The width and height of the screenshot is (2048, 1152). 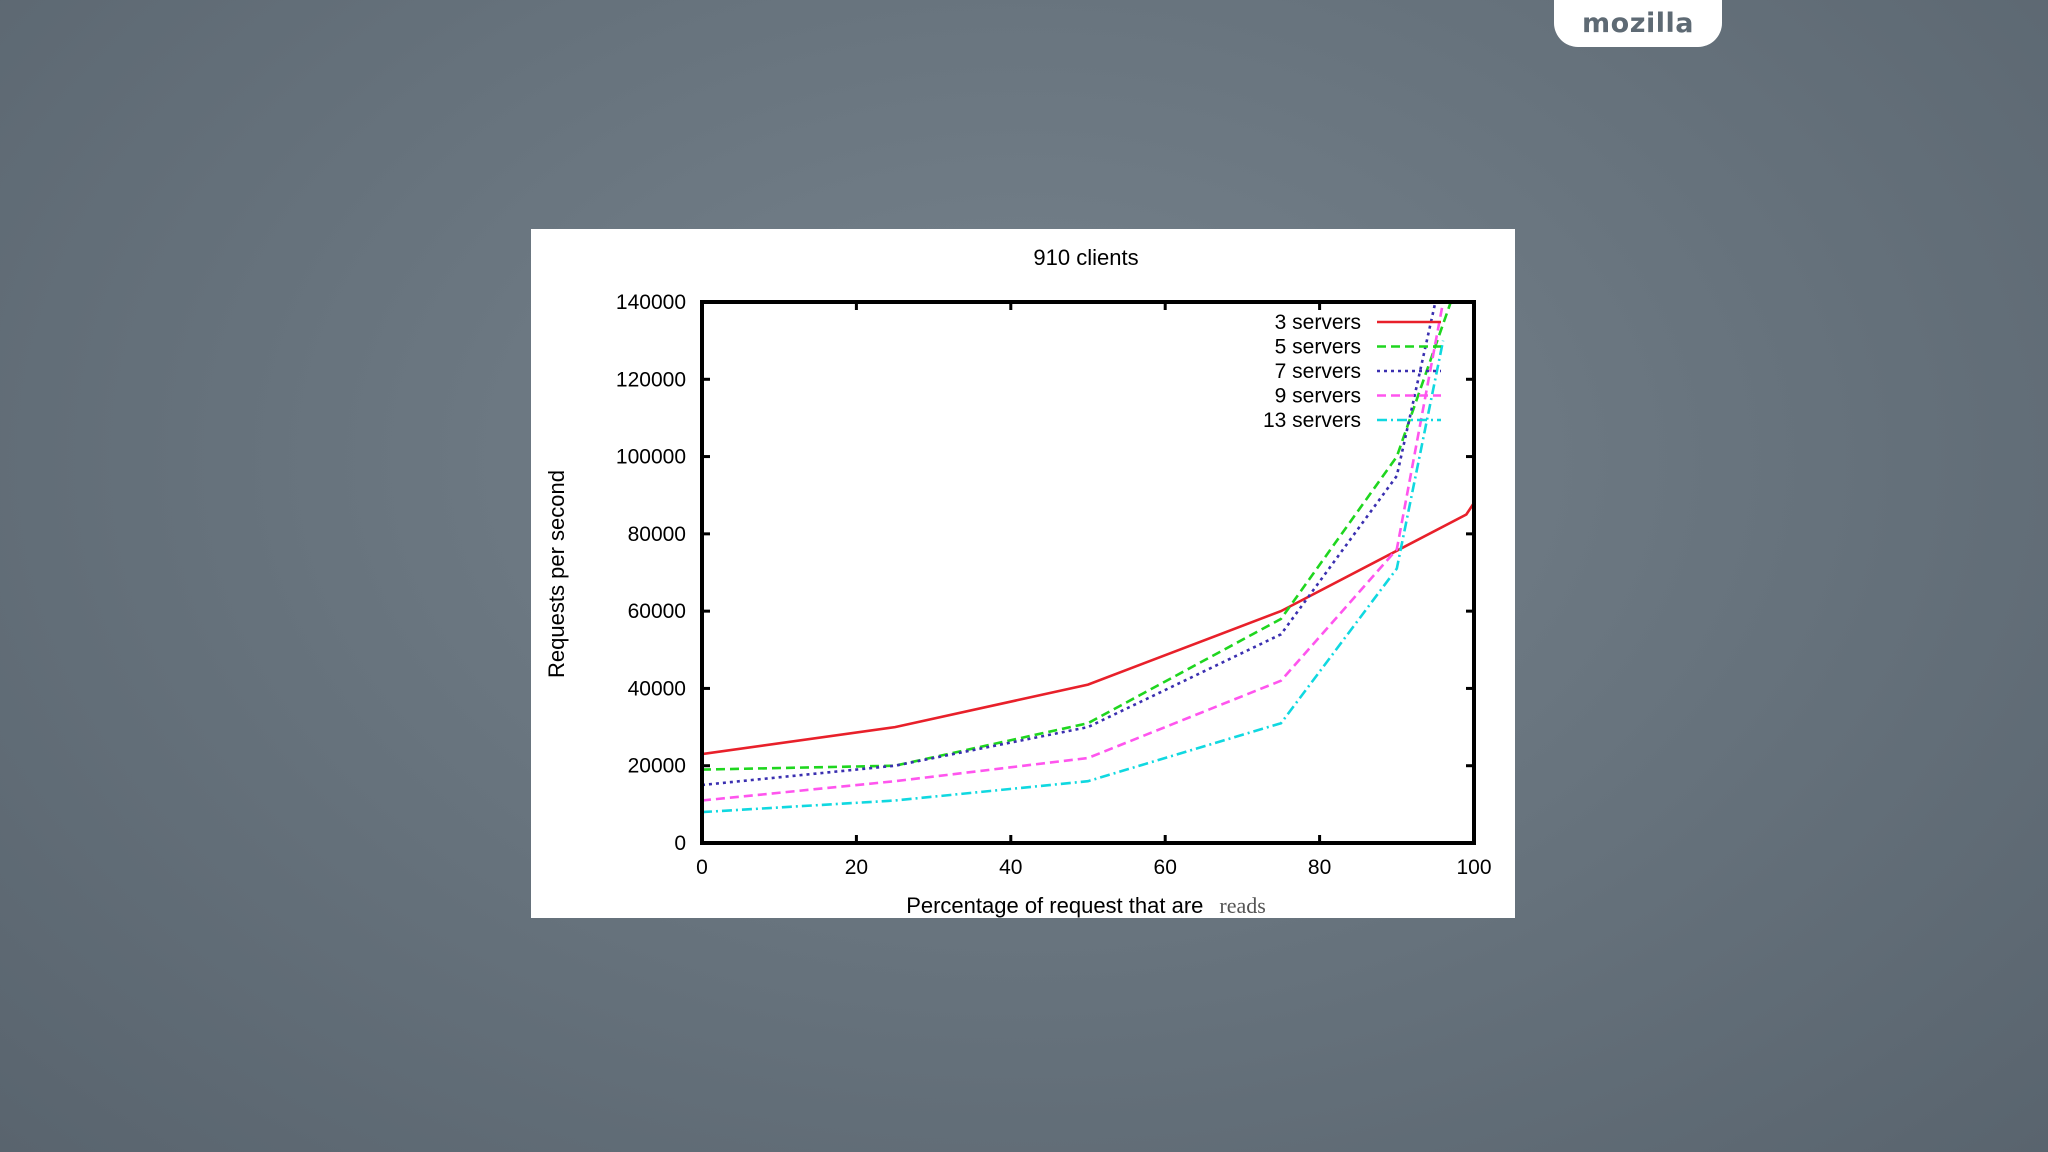 I want to click on x-tick-label: 60, so click(x=1165, y=867).